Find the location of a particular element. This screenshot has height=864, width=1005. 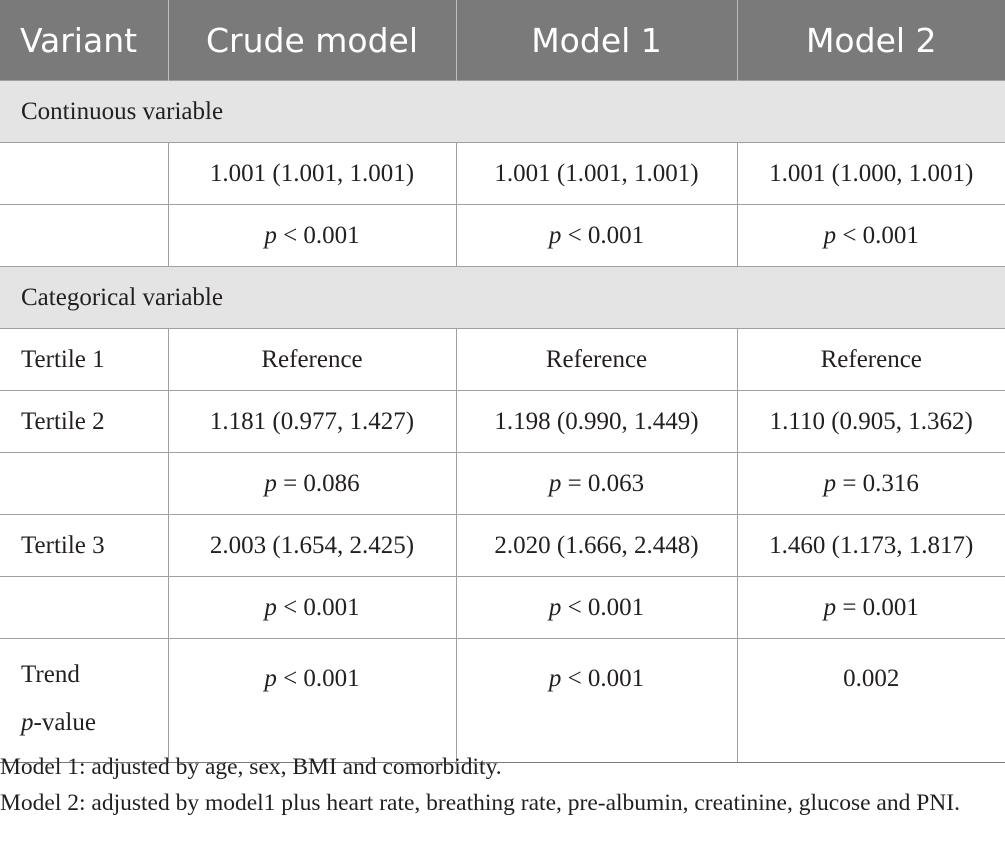

trend-label-line1: Trend is located at coordinates (50, 674).